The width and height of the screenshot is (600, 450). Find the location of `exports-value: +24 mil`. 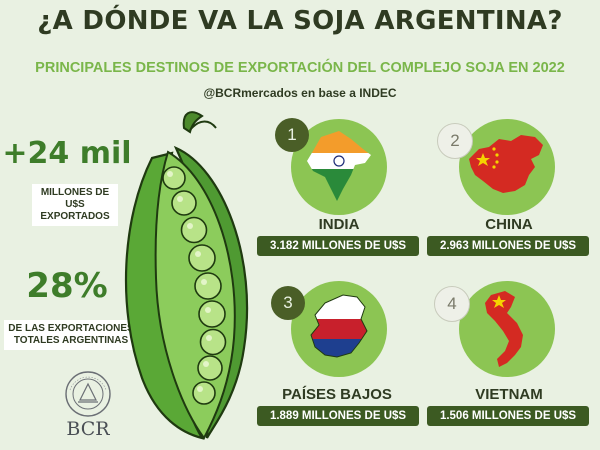

exports-value: +24 mil is located at coordinates (67, 153).